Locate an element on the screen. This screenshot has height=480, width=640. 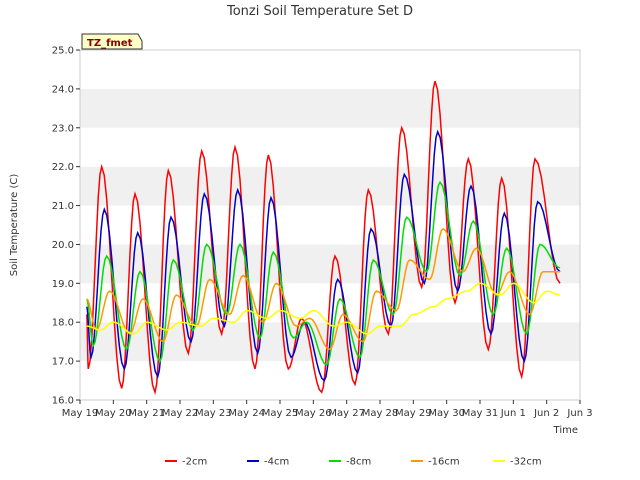
x-axis-label: Time is located at coordinates (565, 430).